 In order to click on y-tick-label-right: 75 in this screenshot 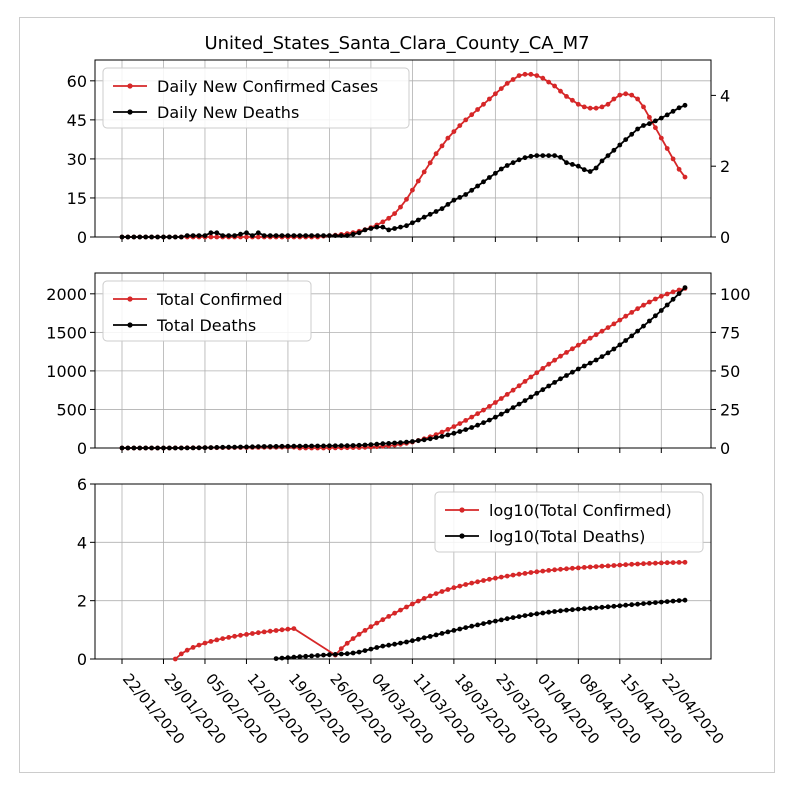, I will do `click(730, 332)`.